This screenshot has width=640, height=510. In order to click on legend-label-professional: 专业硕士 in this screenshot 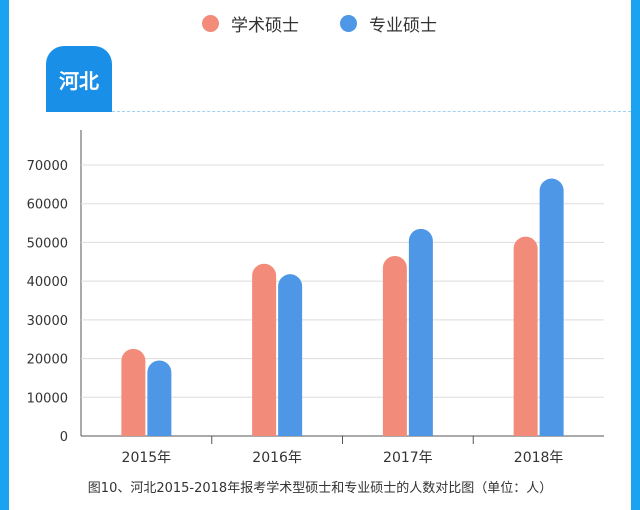, I will do `click(403, 25)`.